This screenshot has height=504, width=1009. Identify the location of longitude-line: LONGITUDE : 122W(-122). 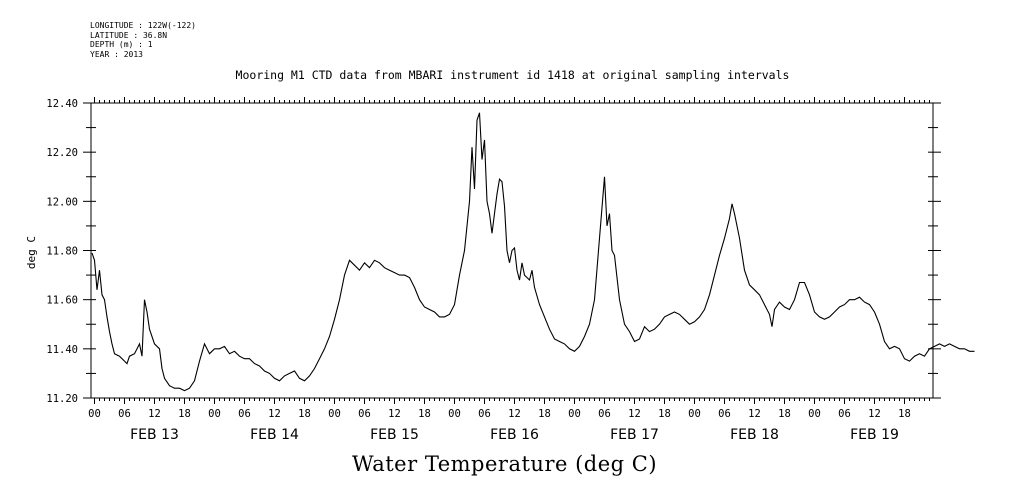
(143, 25).